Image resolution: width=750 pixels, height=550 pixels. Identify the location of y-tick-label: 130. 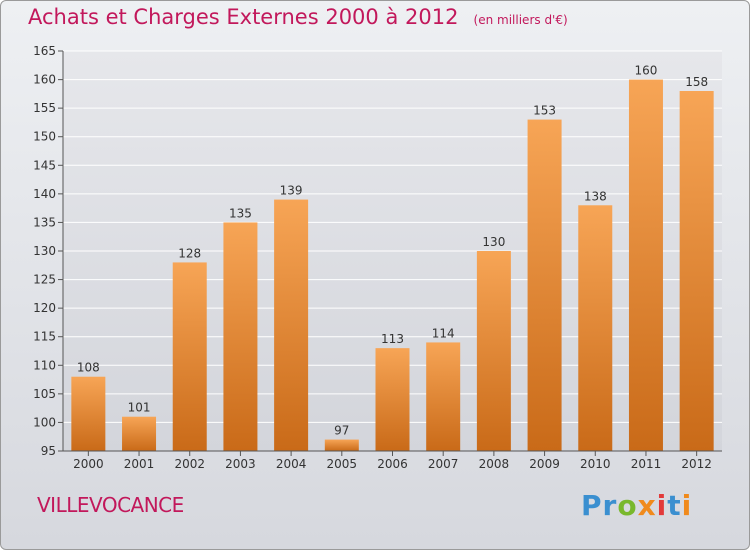
(44, 251).